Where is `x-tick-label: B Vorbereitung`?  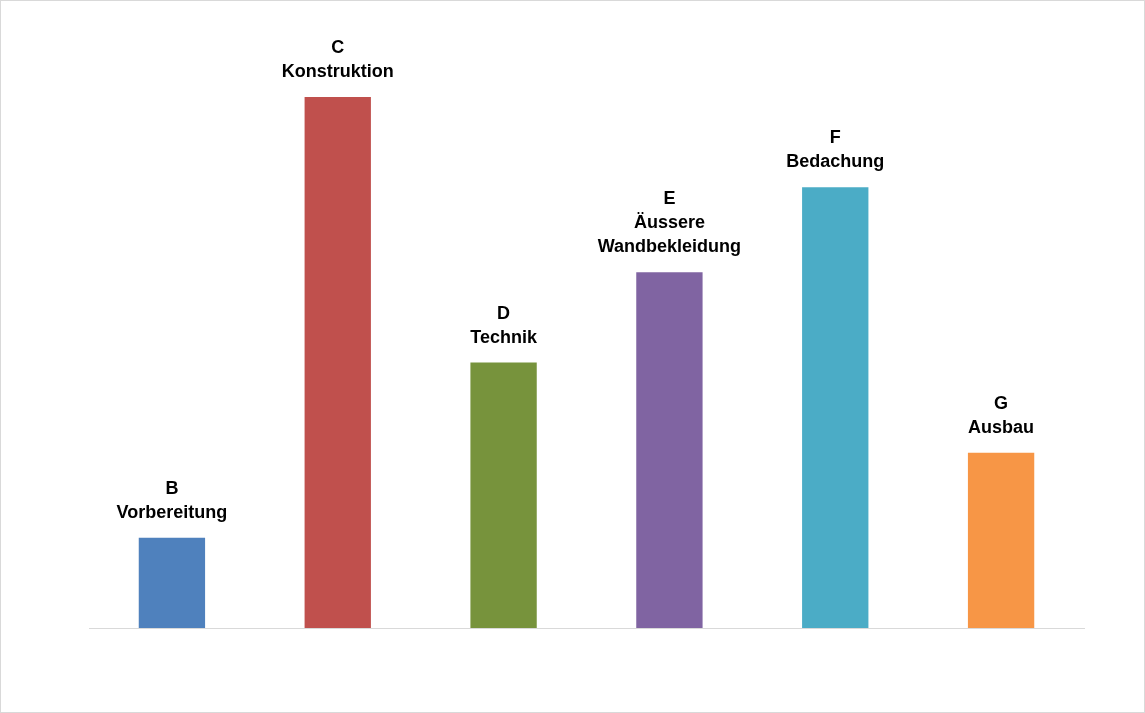 x-tick-label: B Vorbereitung is located at coordinates (172, 499).